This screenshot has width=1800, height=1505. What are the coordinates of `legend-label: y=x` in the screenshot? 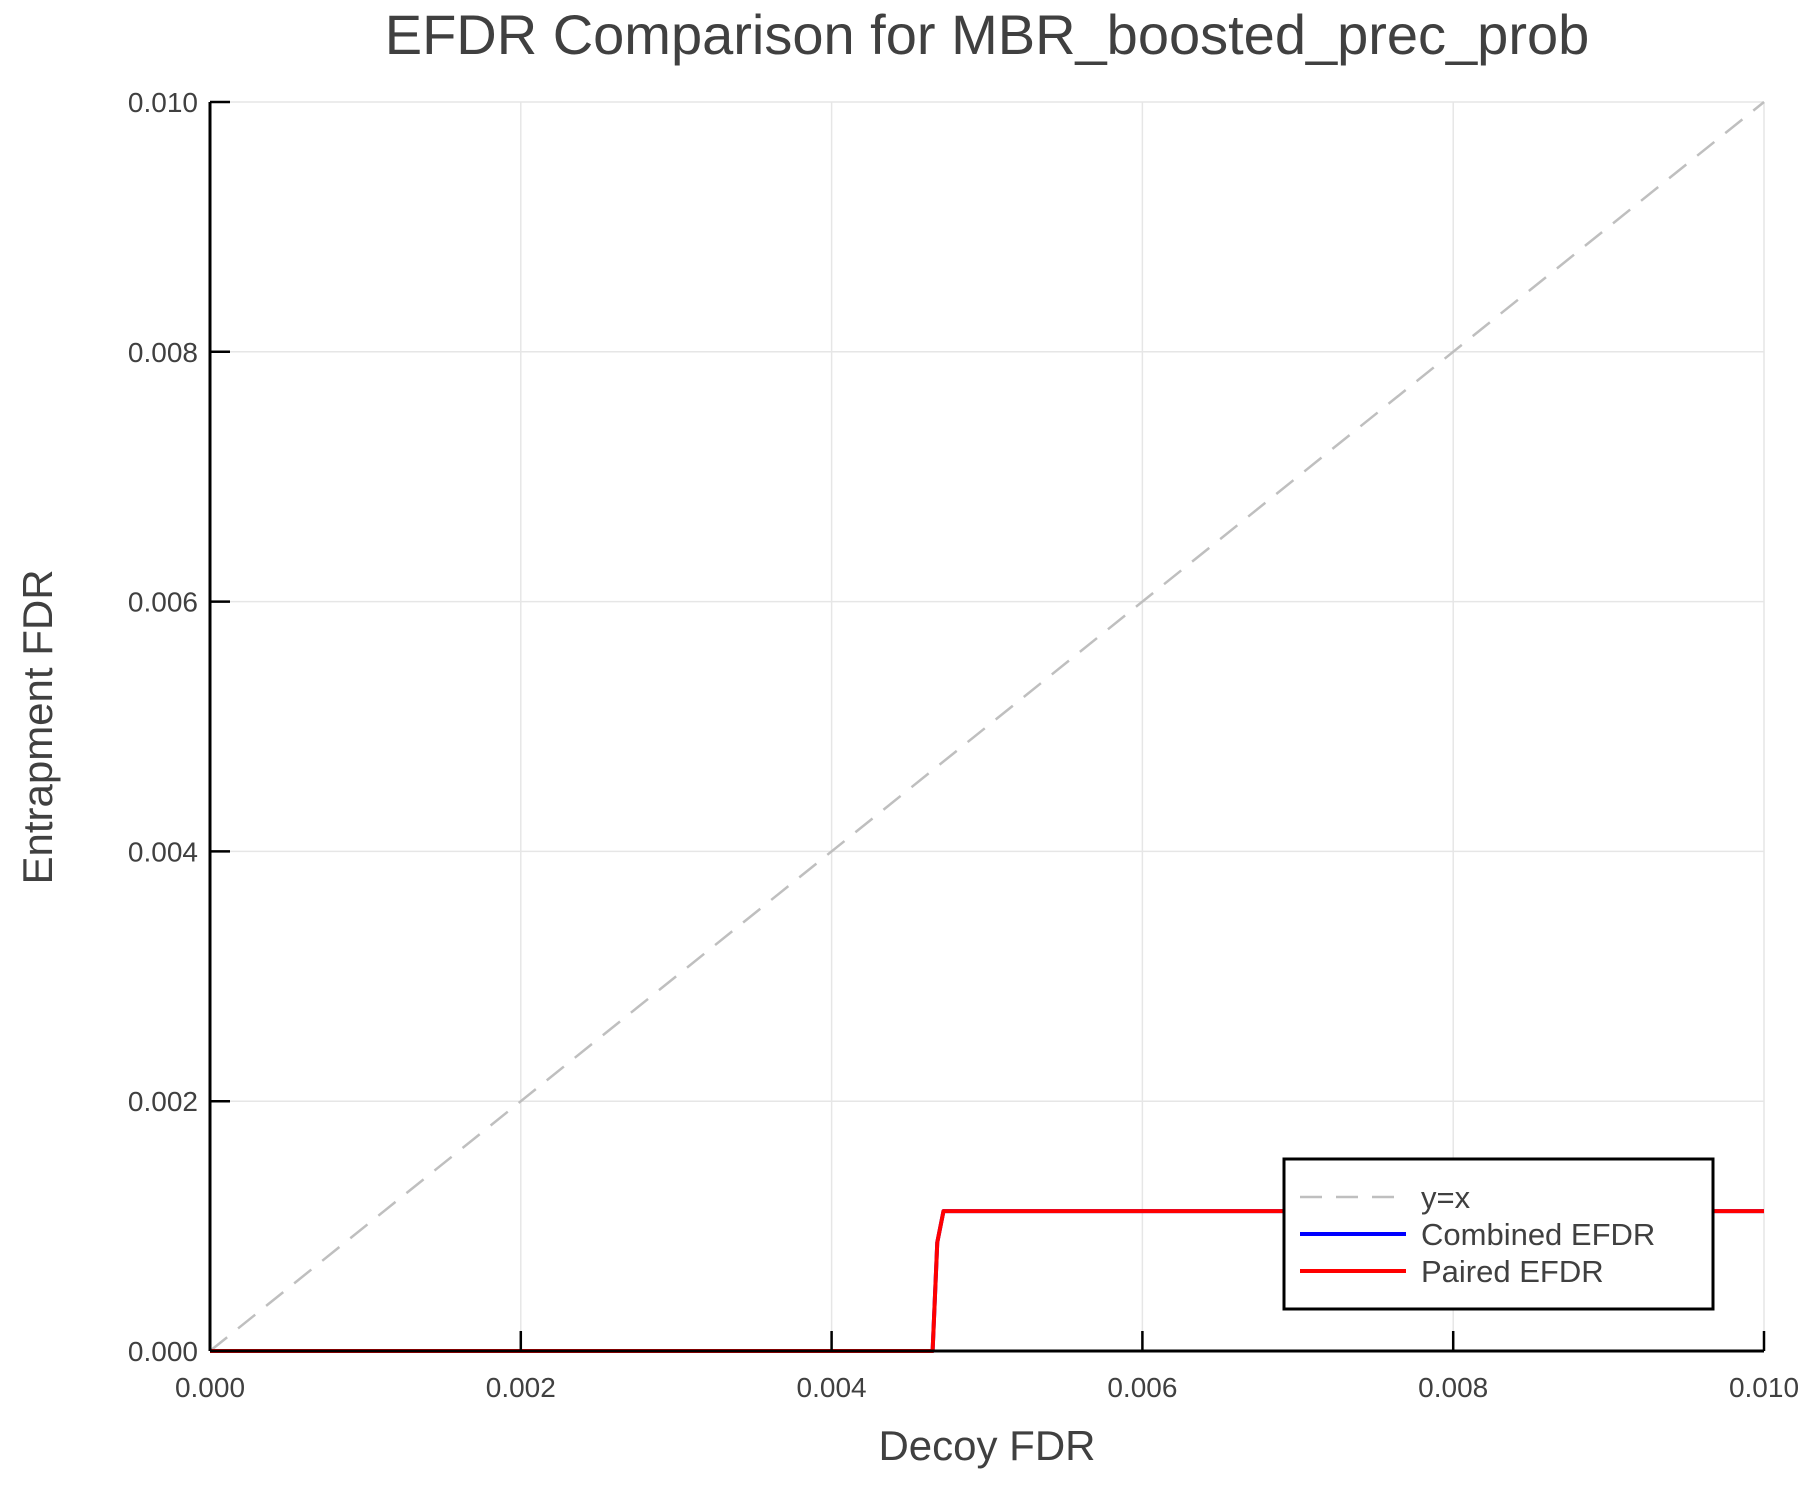 It's located at (1446, 1197).